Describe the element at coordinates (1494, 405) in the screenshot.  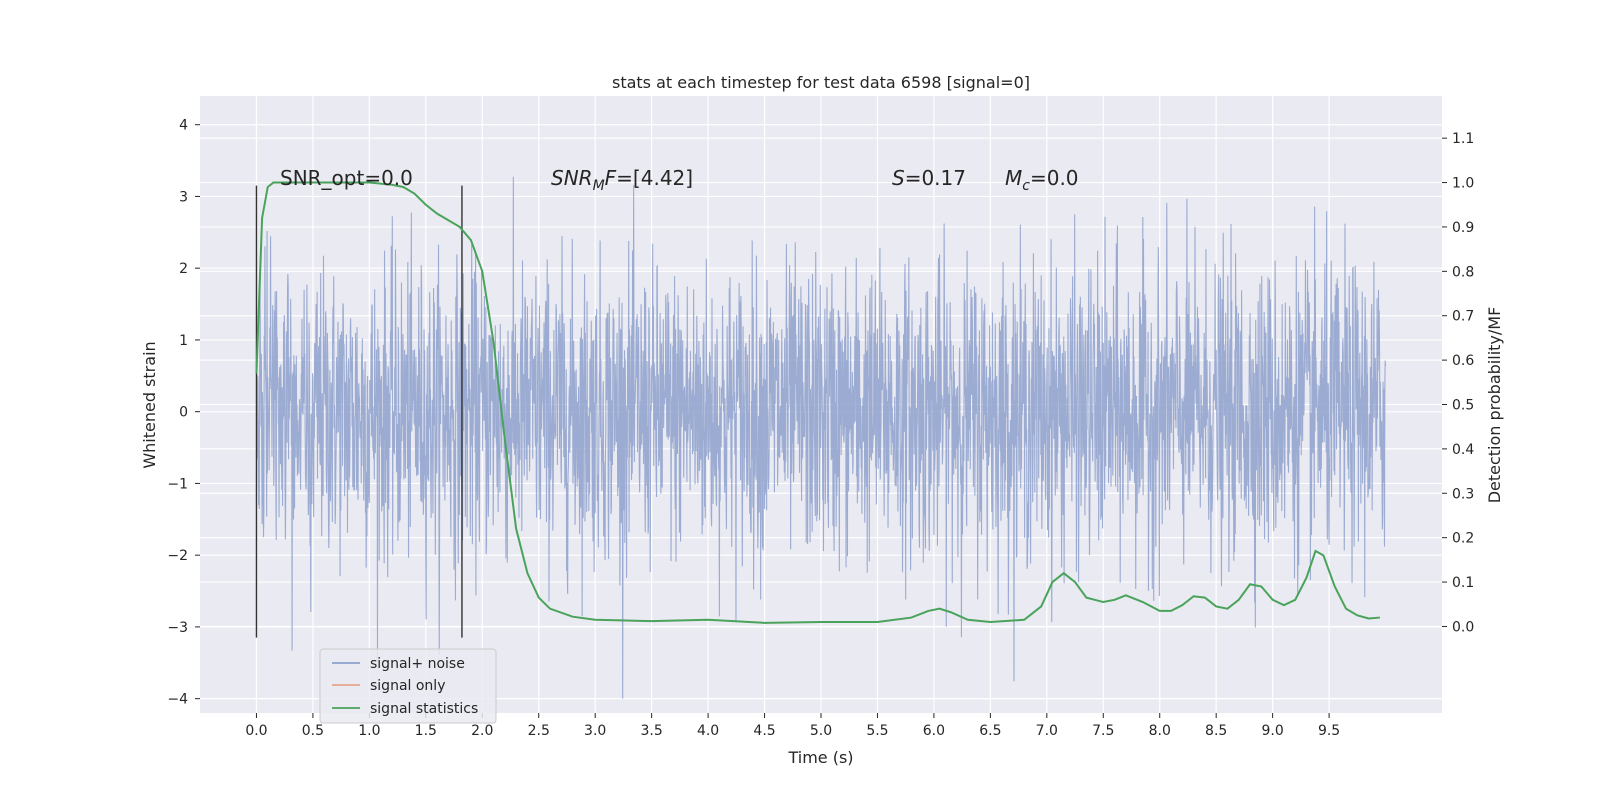
I see `y-right-axis-label: Detection probability/MF` at that location.